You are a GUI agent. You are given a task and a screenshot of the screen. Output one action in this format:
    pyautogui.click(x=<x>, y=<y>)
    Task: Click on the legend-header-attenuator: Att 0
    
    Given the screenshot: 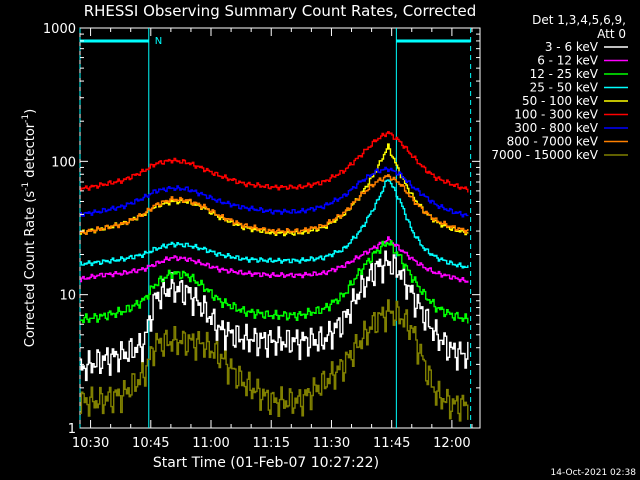 What is the action you would take?
    pyautogui.click(x=611, y=34)
    